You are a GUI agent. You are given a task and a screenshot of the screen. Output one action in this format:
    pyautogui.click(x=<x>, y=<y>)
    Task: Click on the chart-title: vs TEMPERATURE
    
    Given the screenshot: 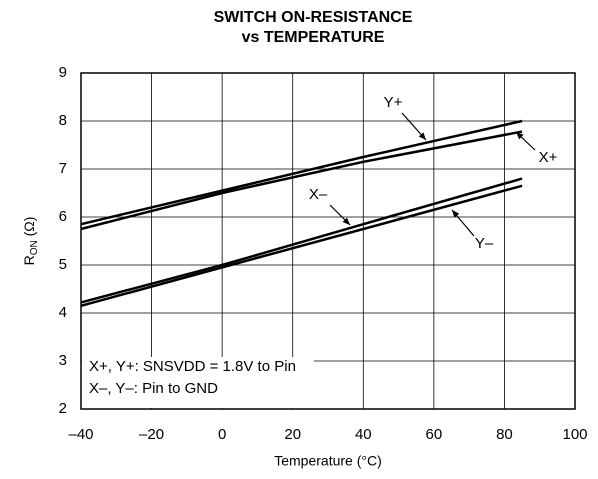 What is the action you would take?
    pyautogui.click(x=313, y=37)
    